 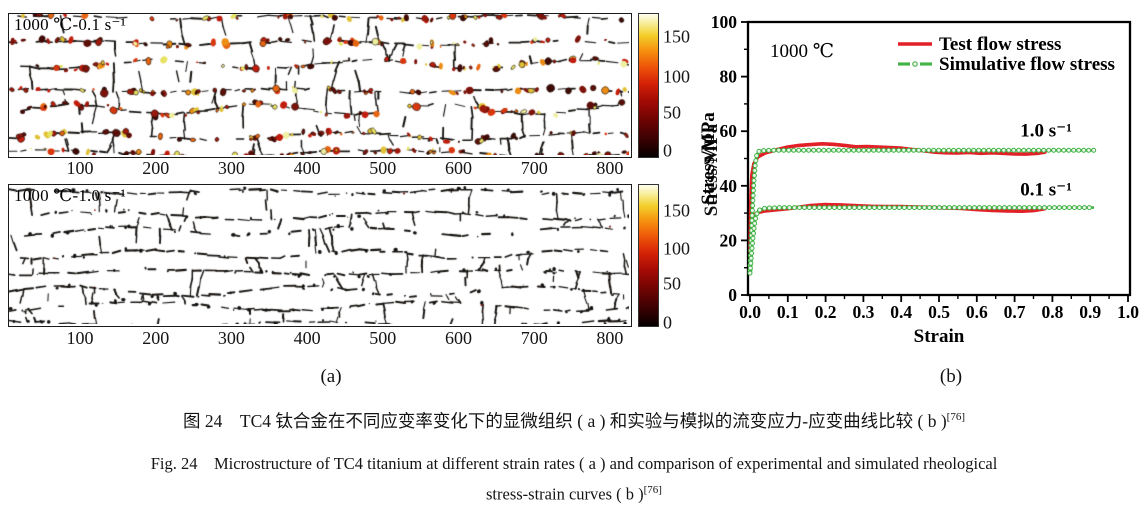 What do you see at coordinates (863, 312) in the screenshot?
I see `chart-text: 0.3` at bounding box center [863, 312].